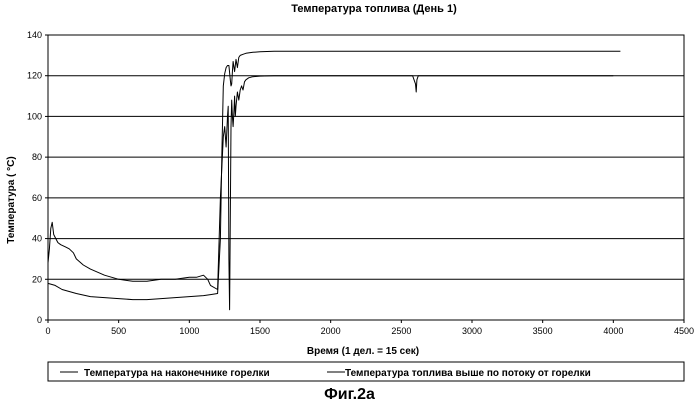 The image size is (699, 411). I want to click on y-tick-label-20: 20, so click(37, 279).